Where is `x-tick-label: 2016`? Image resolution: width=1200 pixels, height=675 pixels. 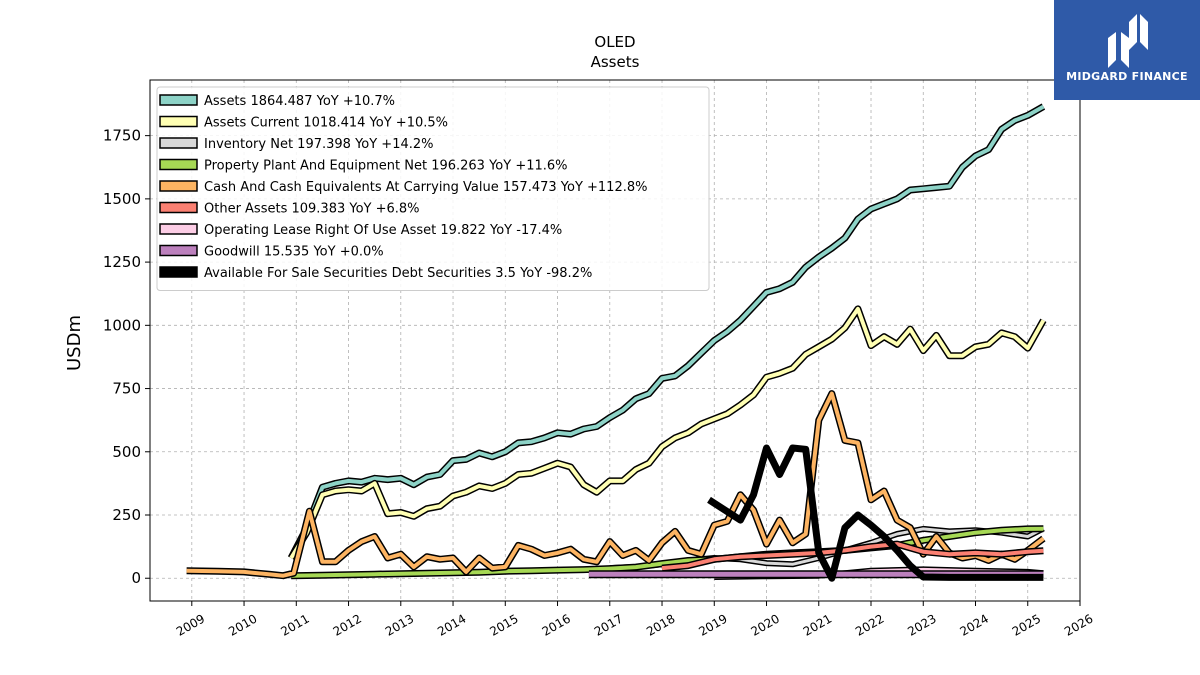
x-tick-label: 2016 is located at coordinates (556, 624).